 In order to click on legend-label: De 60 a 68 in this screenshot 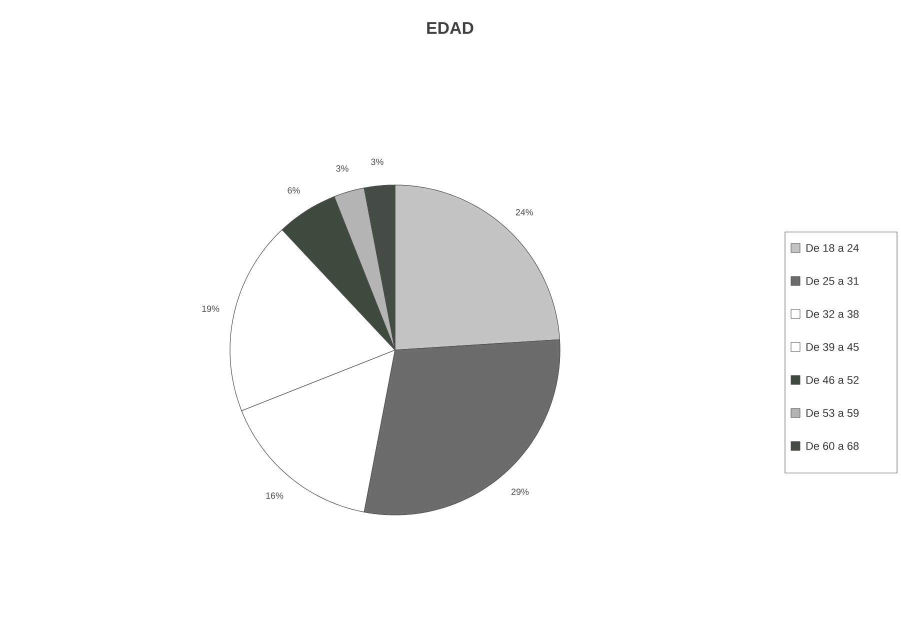, I will do `click(832, 446)`.